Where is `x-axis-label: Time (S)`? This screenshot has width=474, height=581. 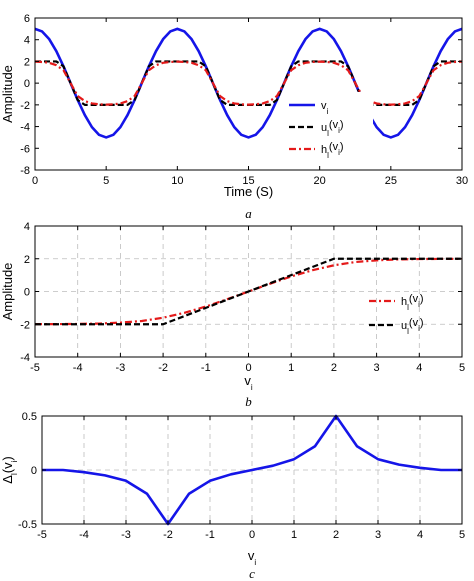 x-axis-label: Time (S) is located at coordinates (248, 191).